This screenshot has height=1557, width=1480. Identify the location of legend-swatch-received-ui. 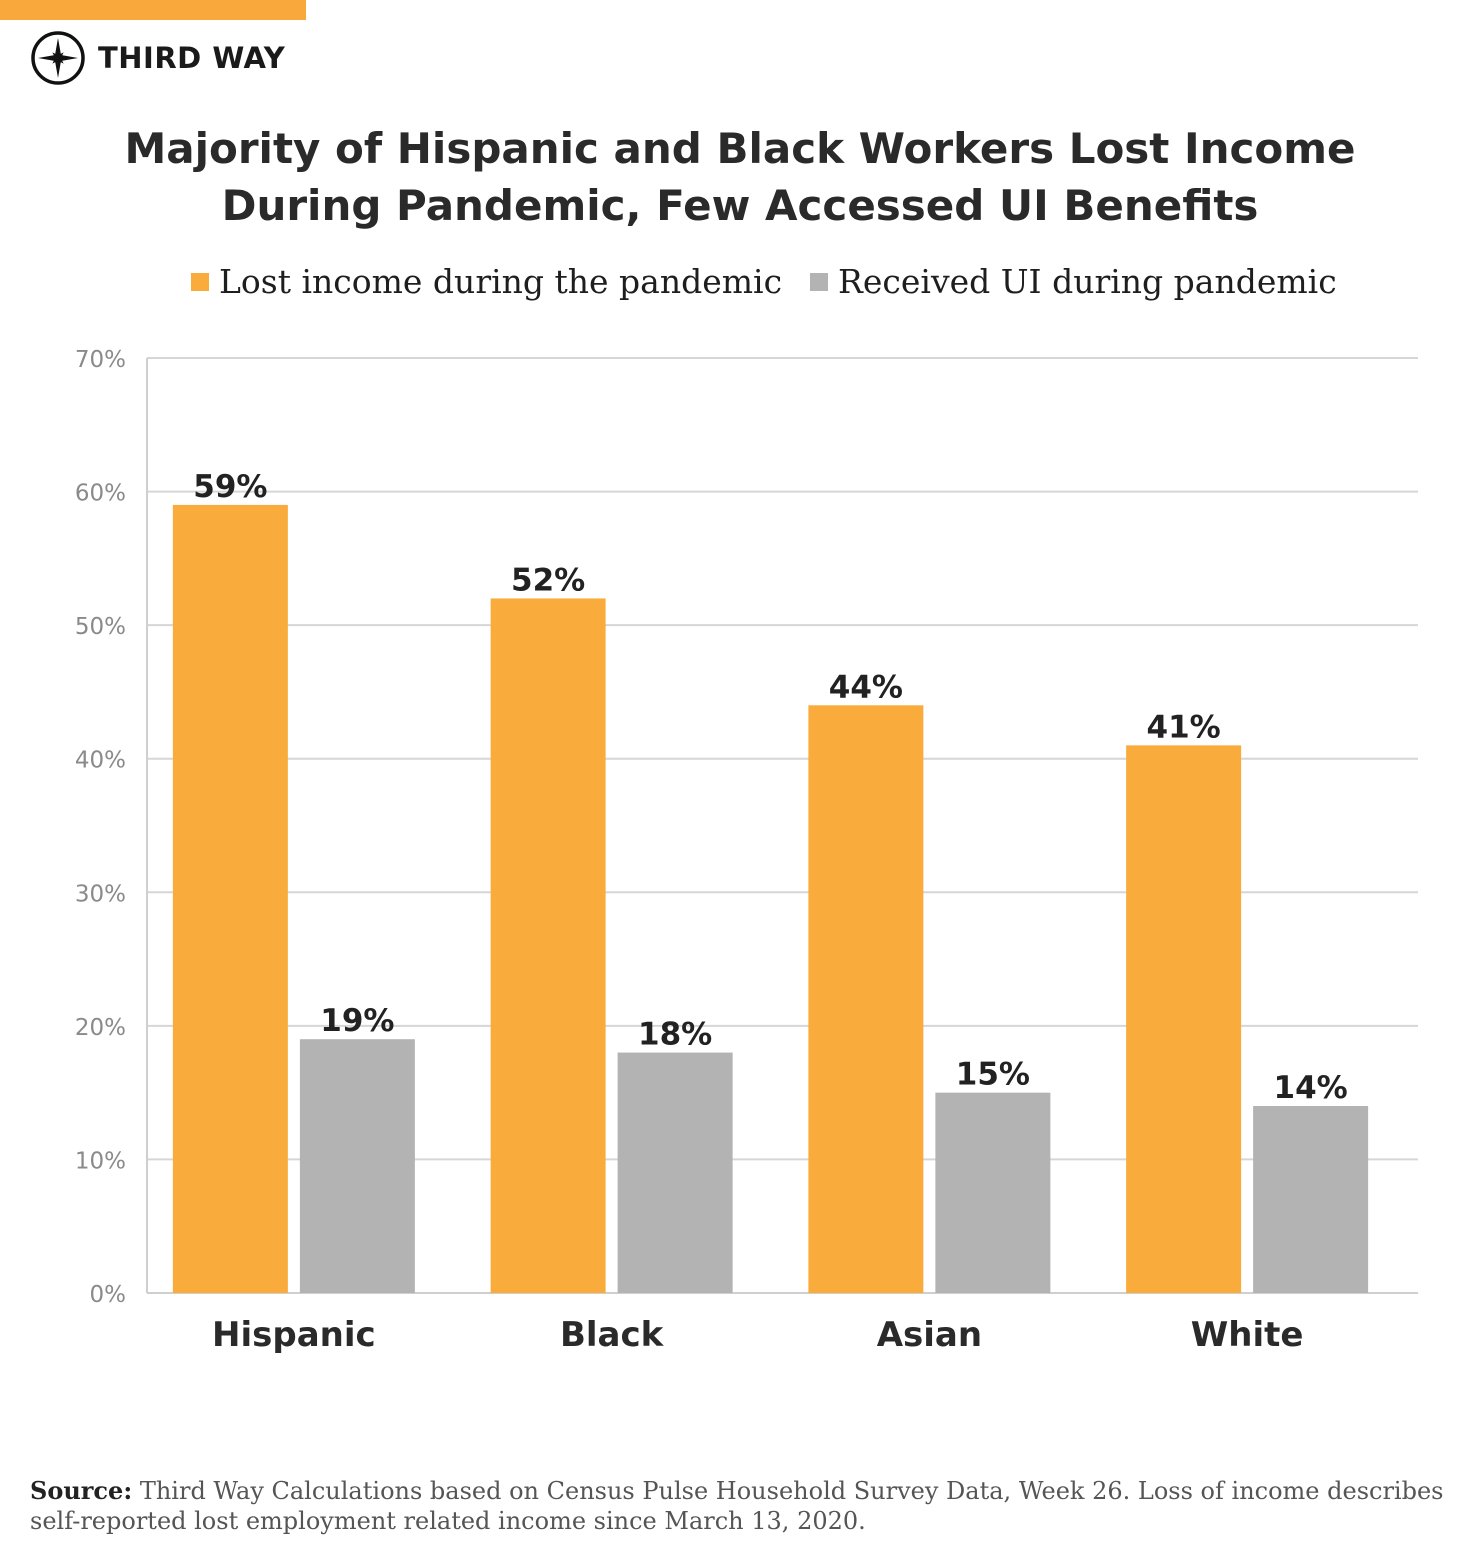
(819, 281).